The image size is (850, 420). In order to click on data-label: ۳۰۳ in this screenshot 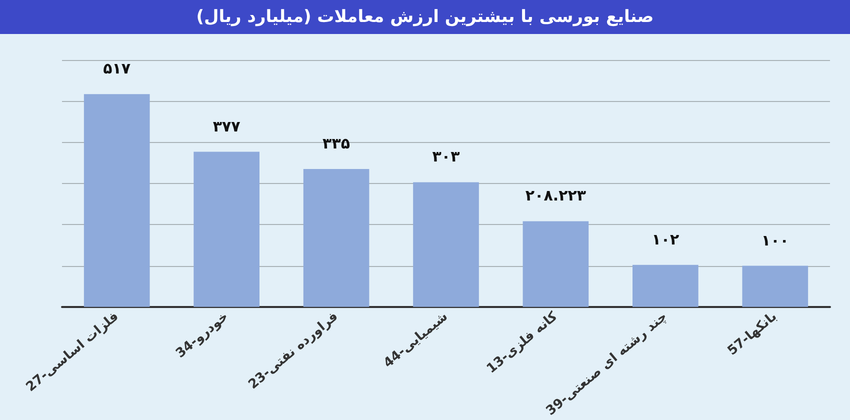, I will do `click(446, 157)`.